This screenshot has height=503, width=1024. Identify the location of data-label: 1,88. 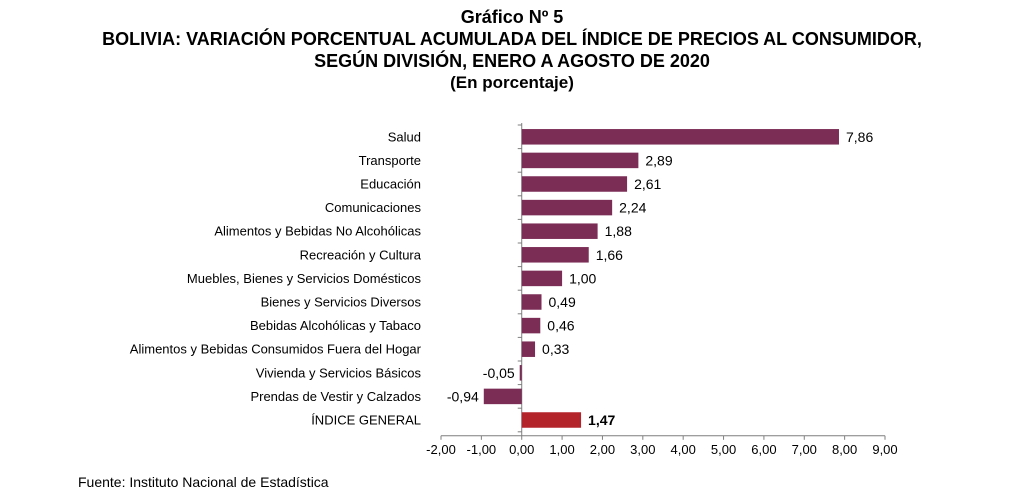
(618, 231).